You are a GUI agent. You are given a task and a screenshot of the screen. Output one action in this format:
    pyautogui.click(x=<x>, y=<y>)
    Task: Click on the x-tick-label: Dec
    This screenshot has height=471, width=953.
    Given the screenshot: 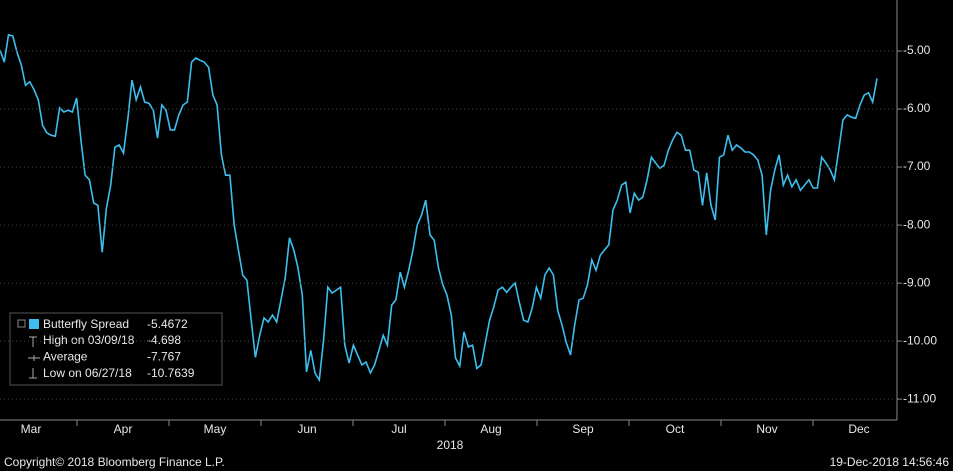 What is the action you would take?
    pyautogui.click(x=858, y=429)
    